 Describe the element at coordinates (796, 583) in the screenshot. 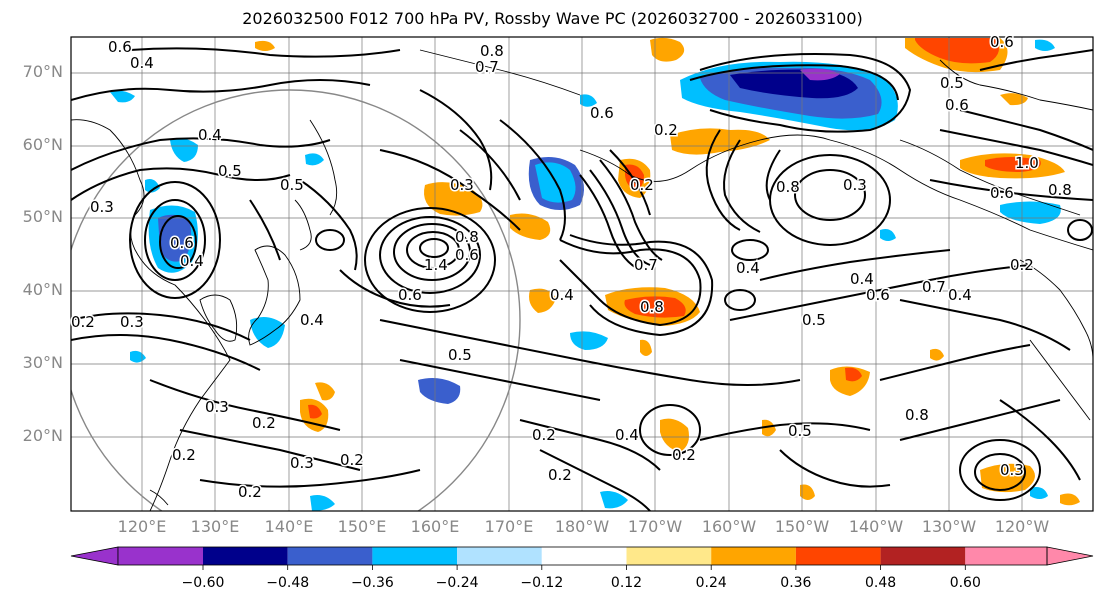

I see `colorbar-tick-label: 0.36` at that location.